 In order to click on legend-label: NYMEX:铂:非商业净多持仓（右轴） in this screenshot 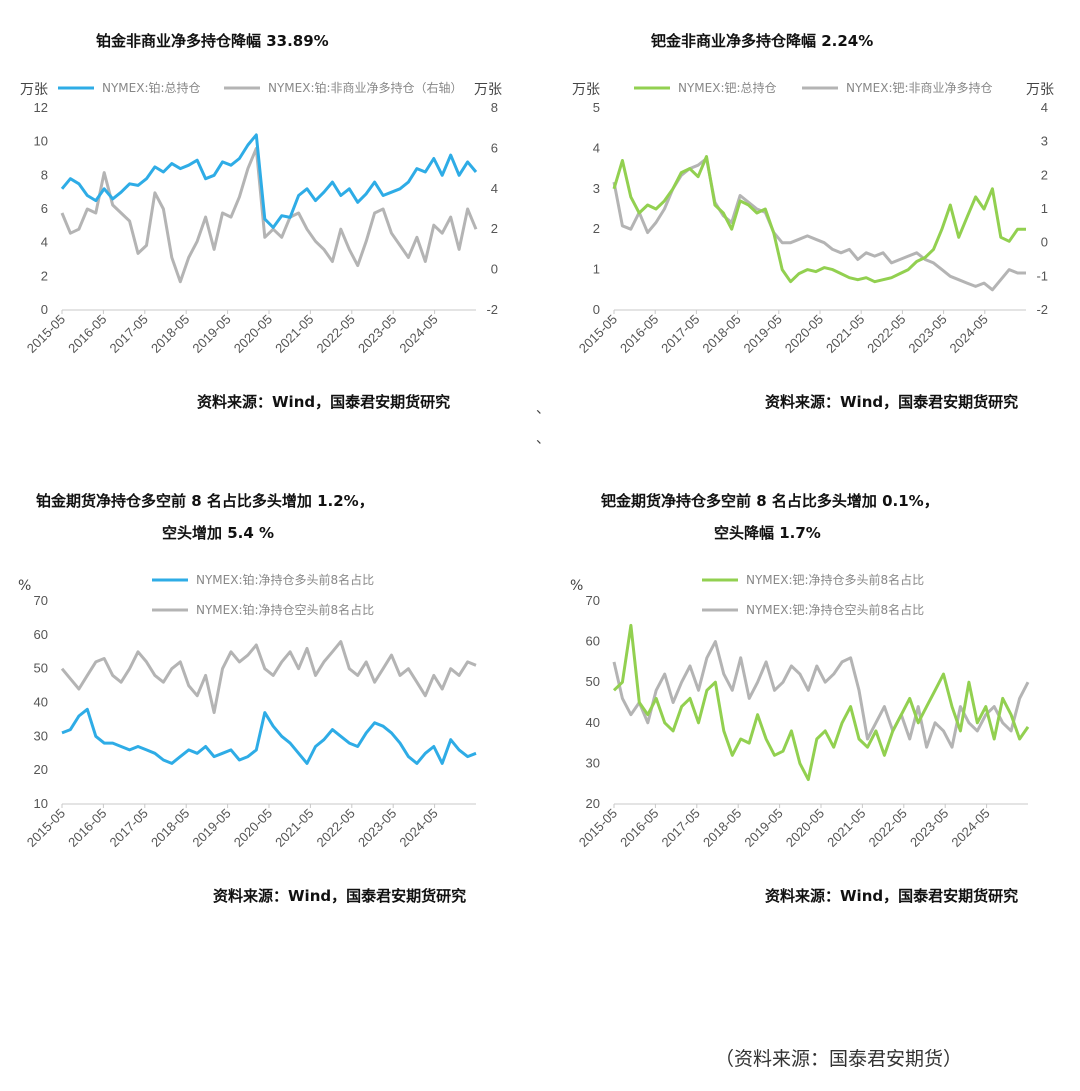, I will do `click(365, 87)`.